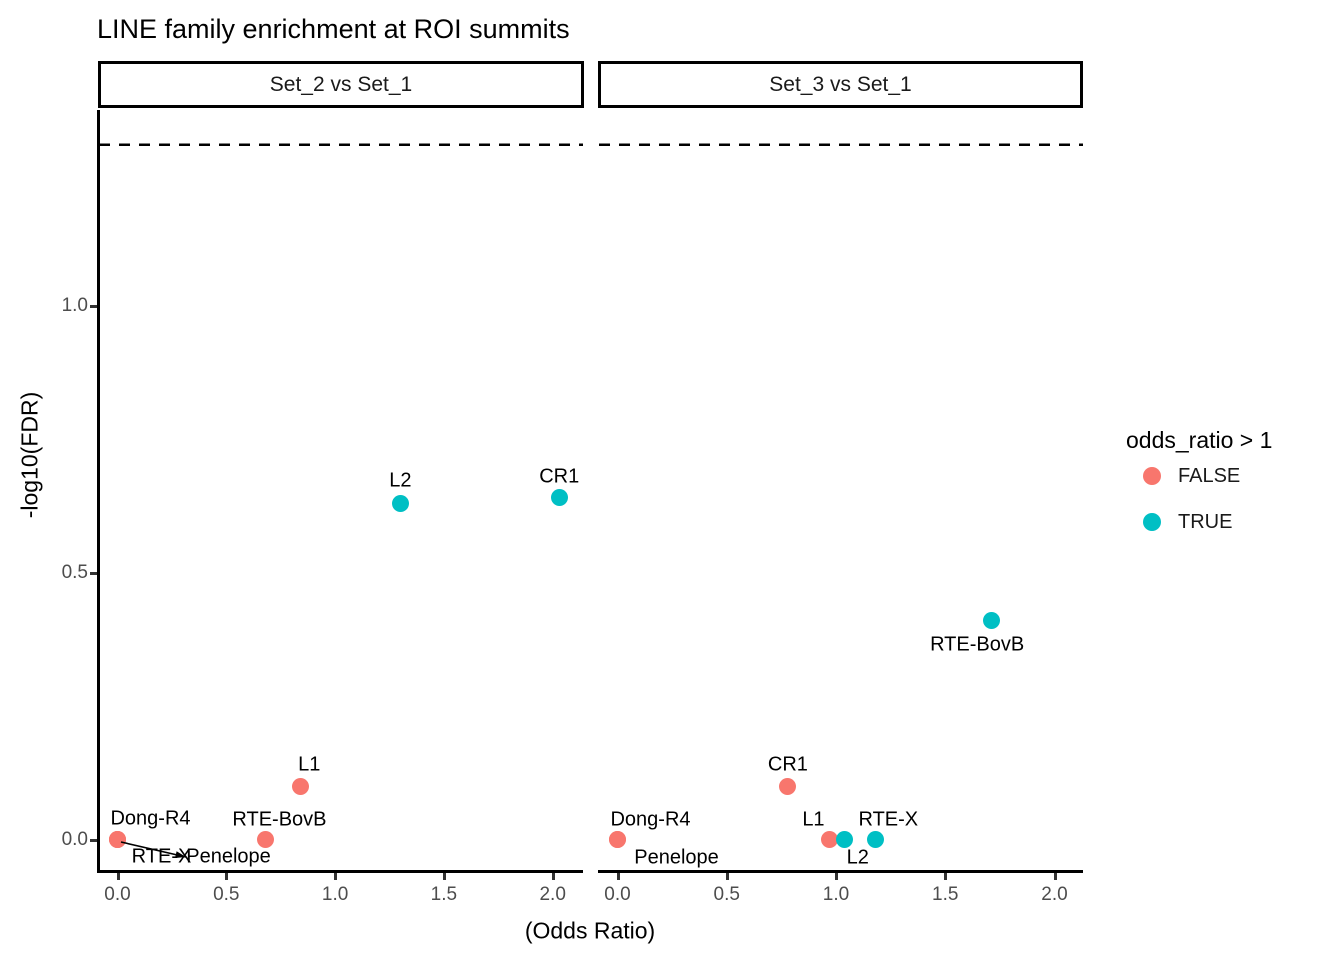 The image size is (1344, 960). What do you see at coordinates (74, 839) in the screenshot?
I see `y-tick-label: 0.0` at bounding box center [74, 839].